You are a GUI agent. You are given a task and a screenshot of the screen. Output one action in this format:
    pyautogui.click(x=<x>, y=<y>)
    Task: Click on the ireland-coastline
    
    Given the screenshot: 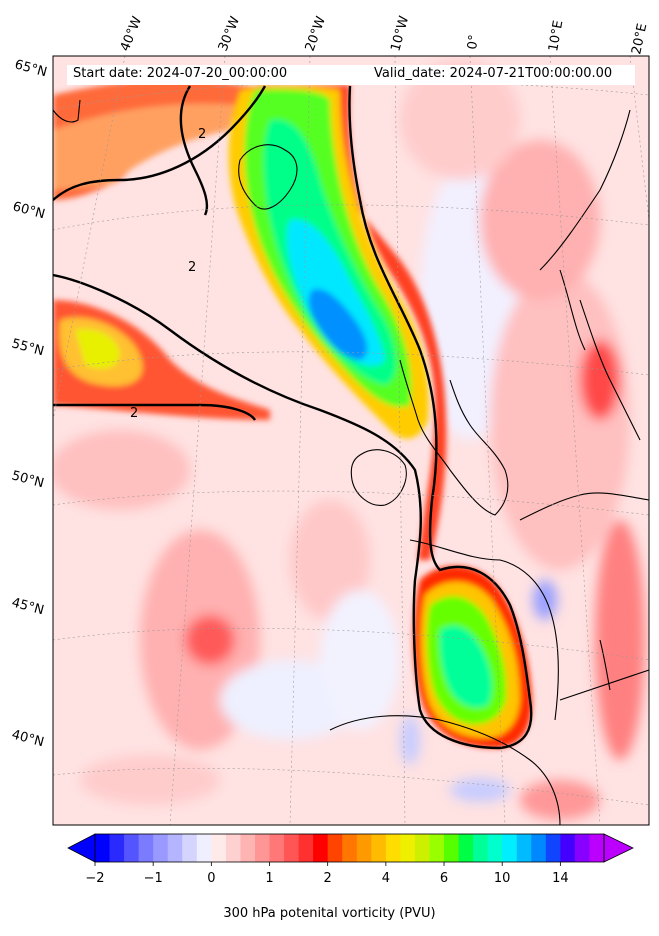 What is the action you would take?
    pyautogui.click(x=378, y=477)
    